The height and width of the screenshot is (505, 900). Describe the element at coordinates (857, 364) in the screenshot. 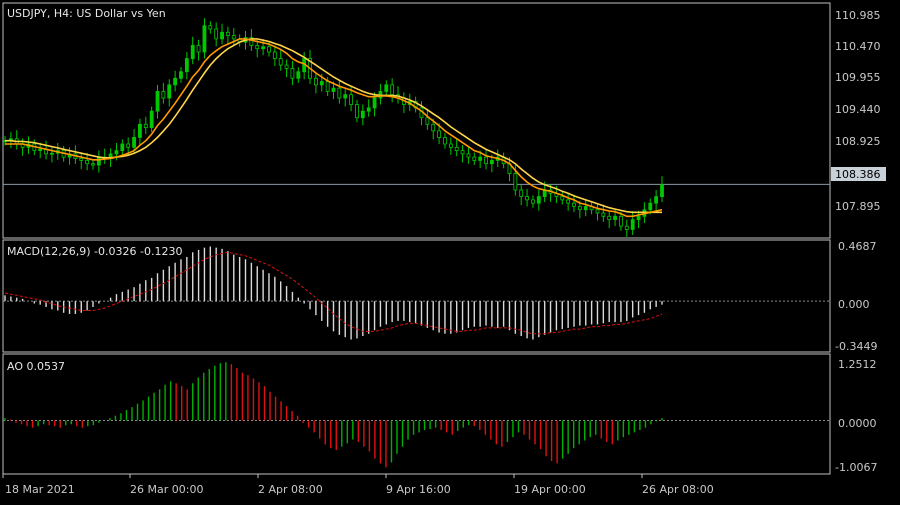

I see `ao-tick-label: 1.2512` at that location.